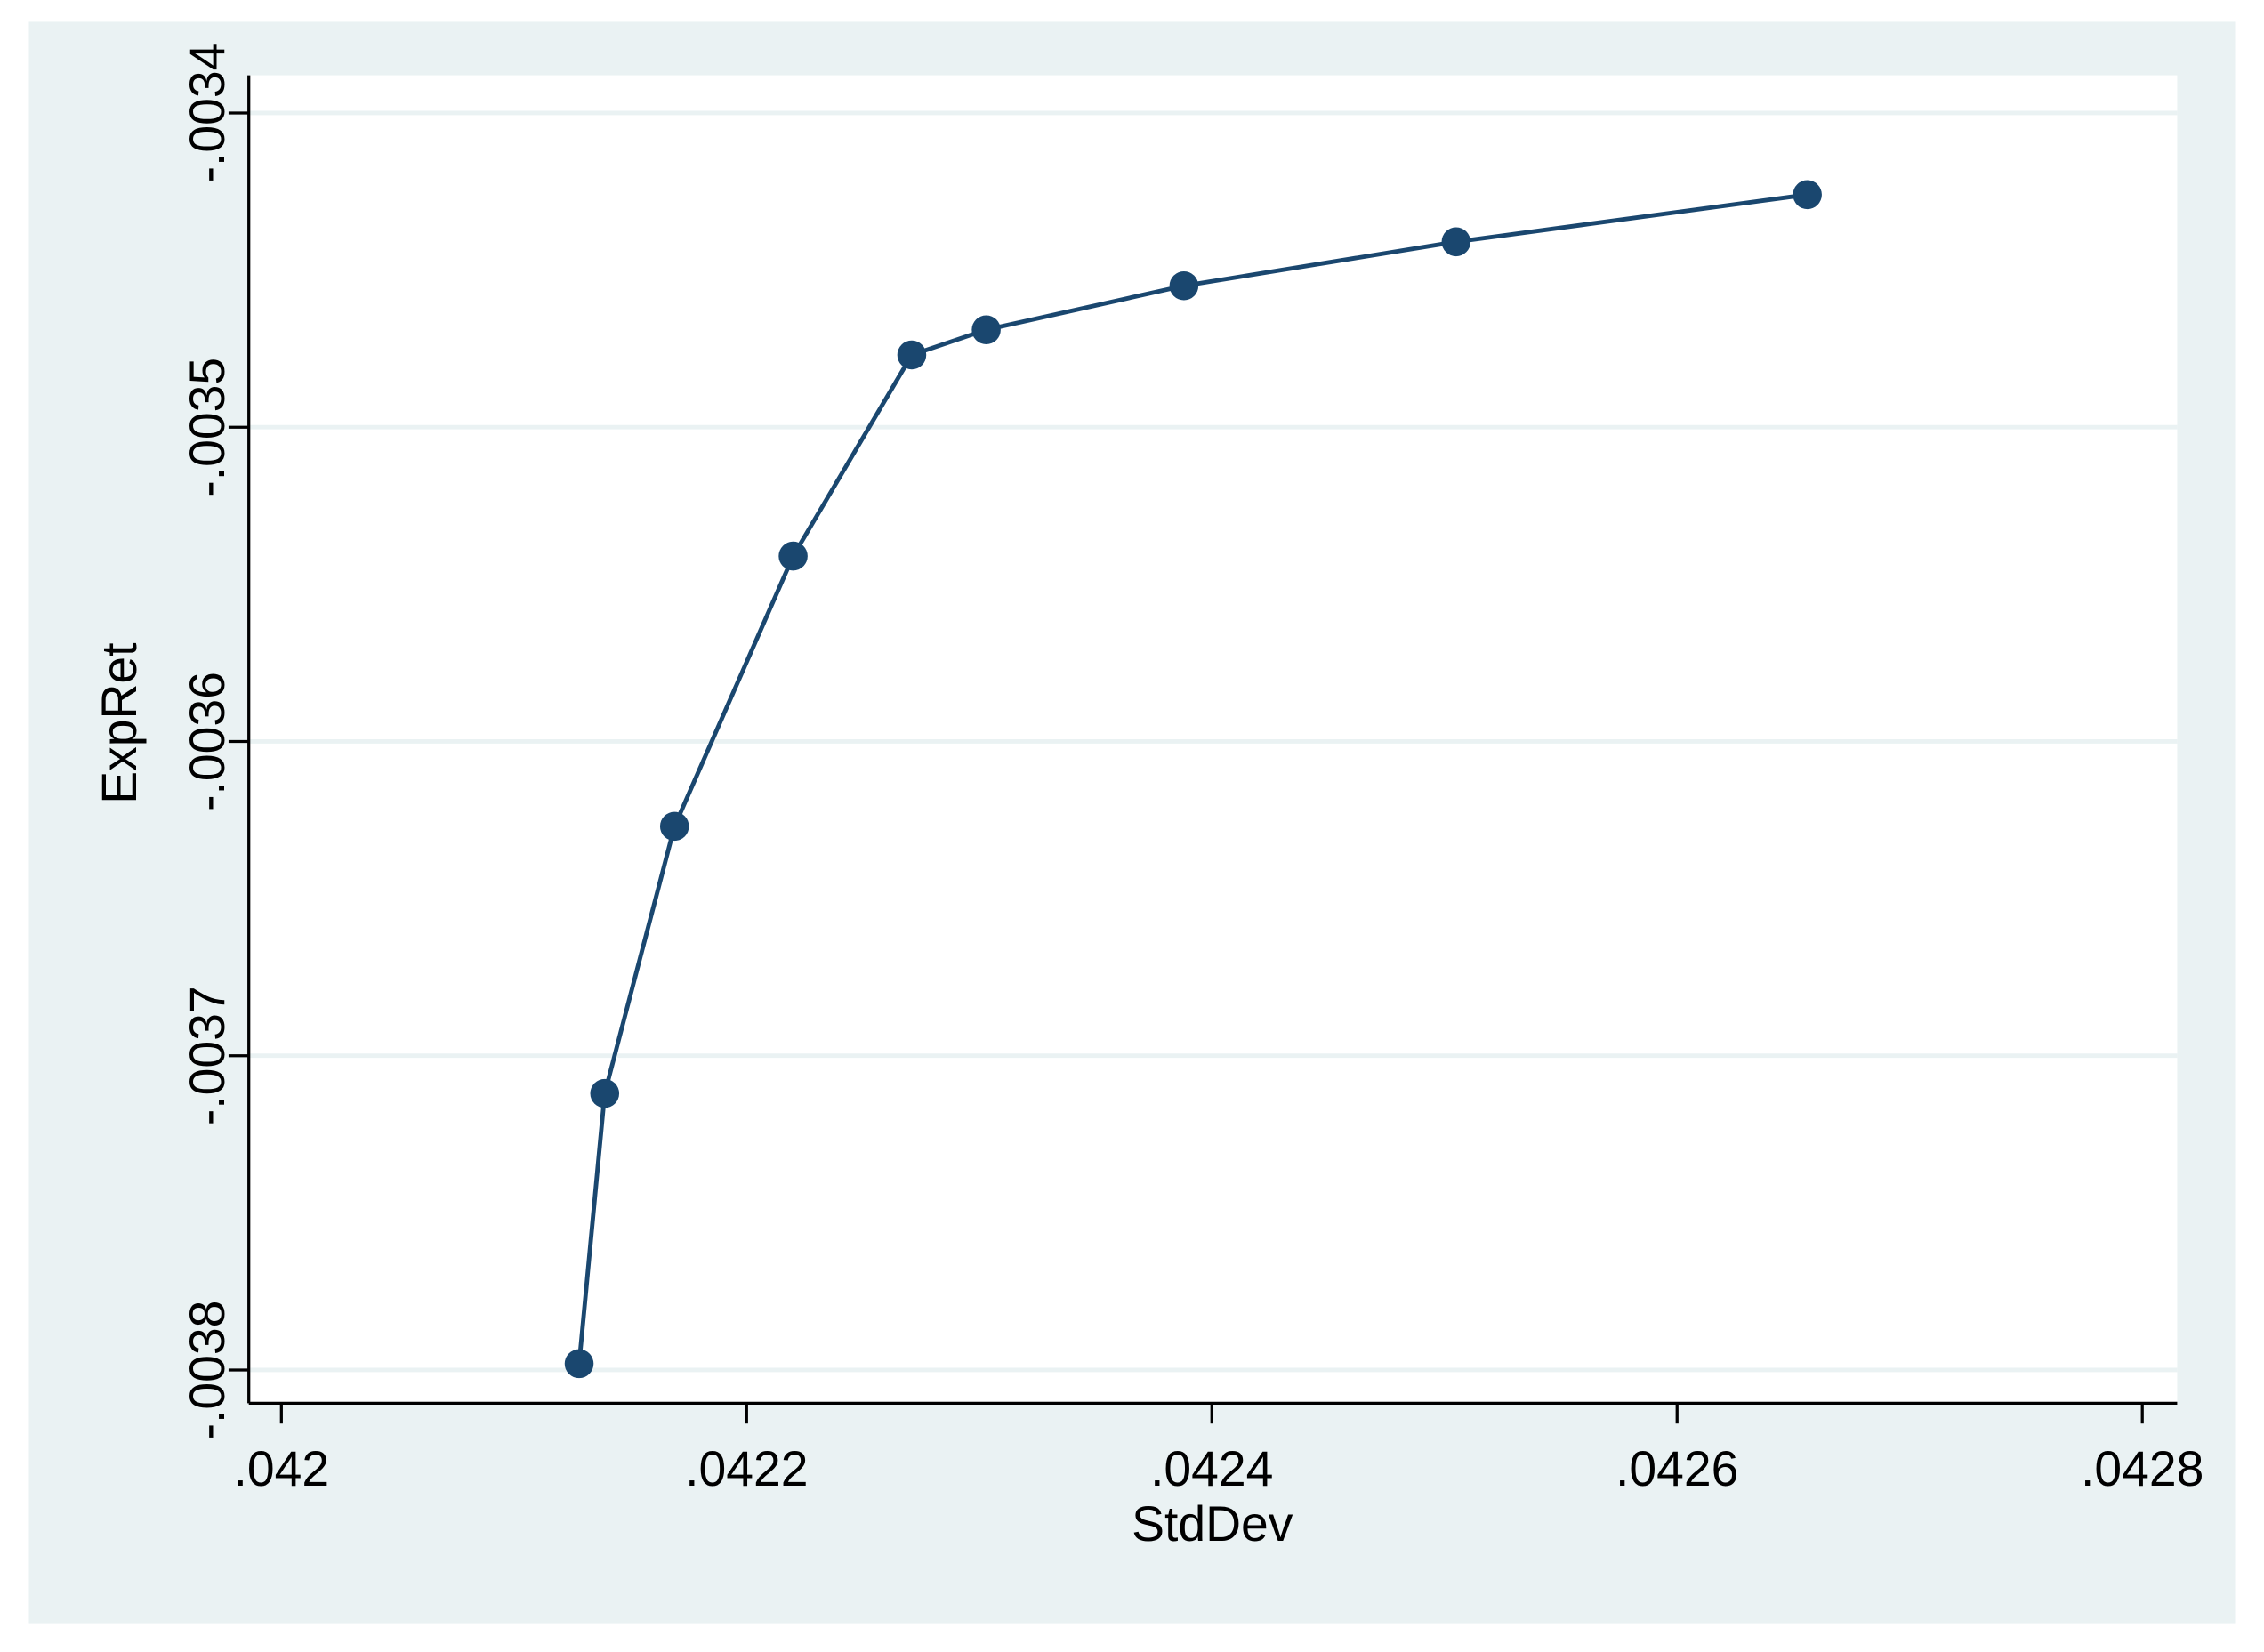  I want to click on y-tick-label: -.0038, so click(207, 1370).